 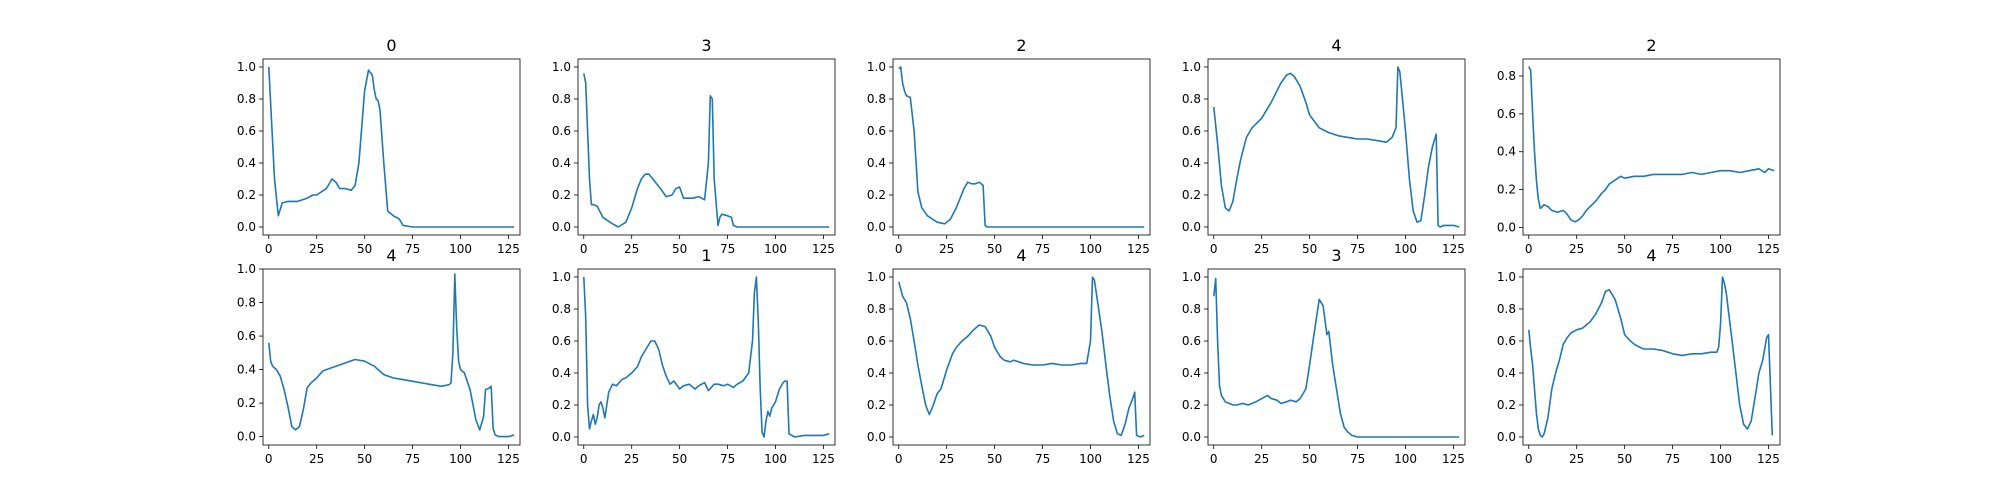 I want to click on subplot-0: 0 0 25 50 75 100 125 0.0 0.2 0.4 0.6 0.8 1.0, so click(x=379, y=146).